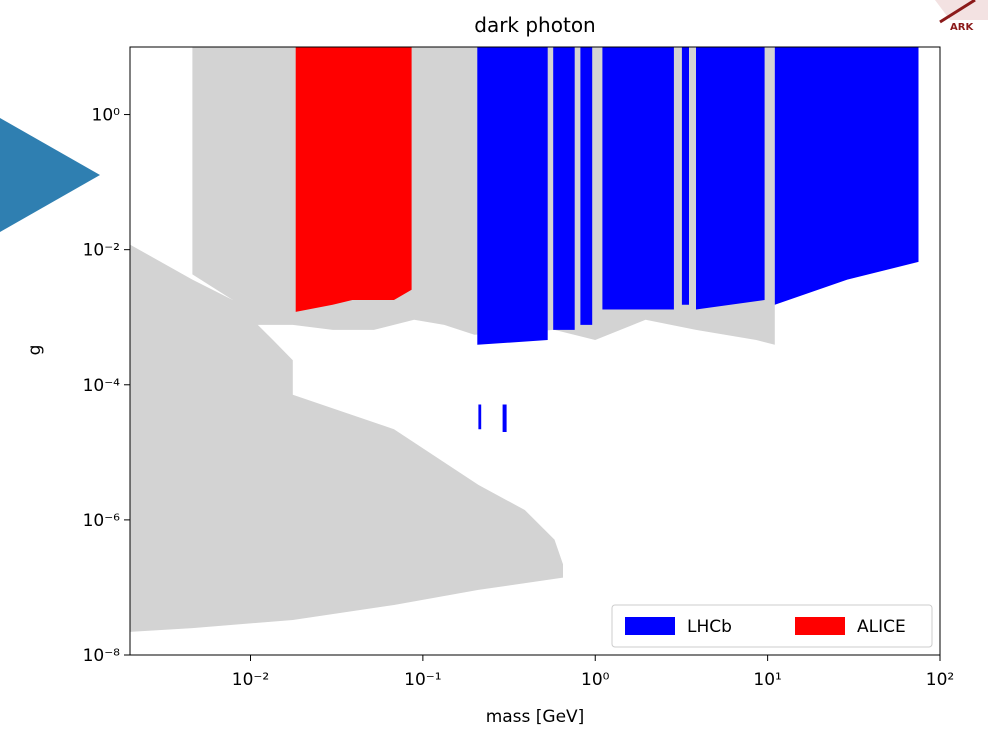 Image resolution: width=988 pixels, height=731 pixels. Describe the element at coordinates (35, 350) in the screenshot. I see `y-axis-label: g` at that location.